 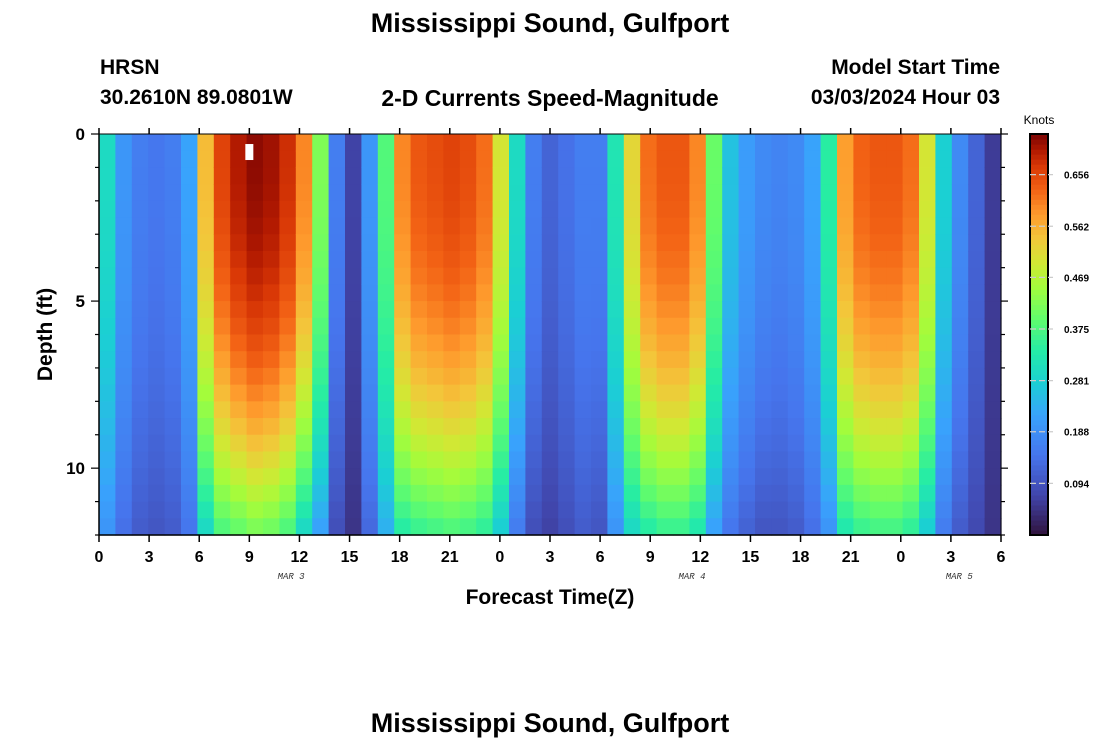 I want to click on x-tick-label: 21, so click(x=450, y=557).